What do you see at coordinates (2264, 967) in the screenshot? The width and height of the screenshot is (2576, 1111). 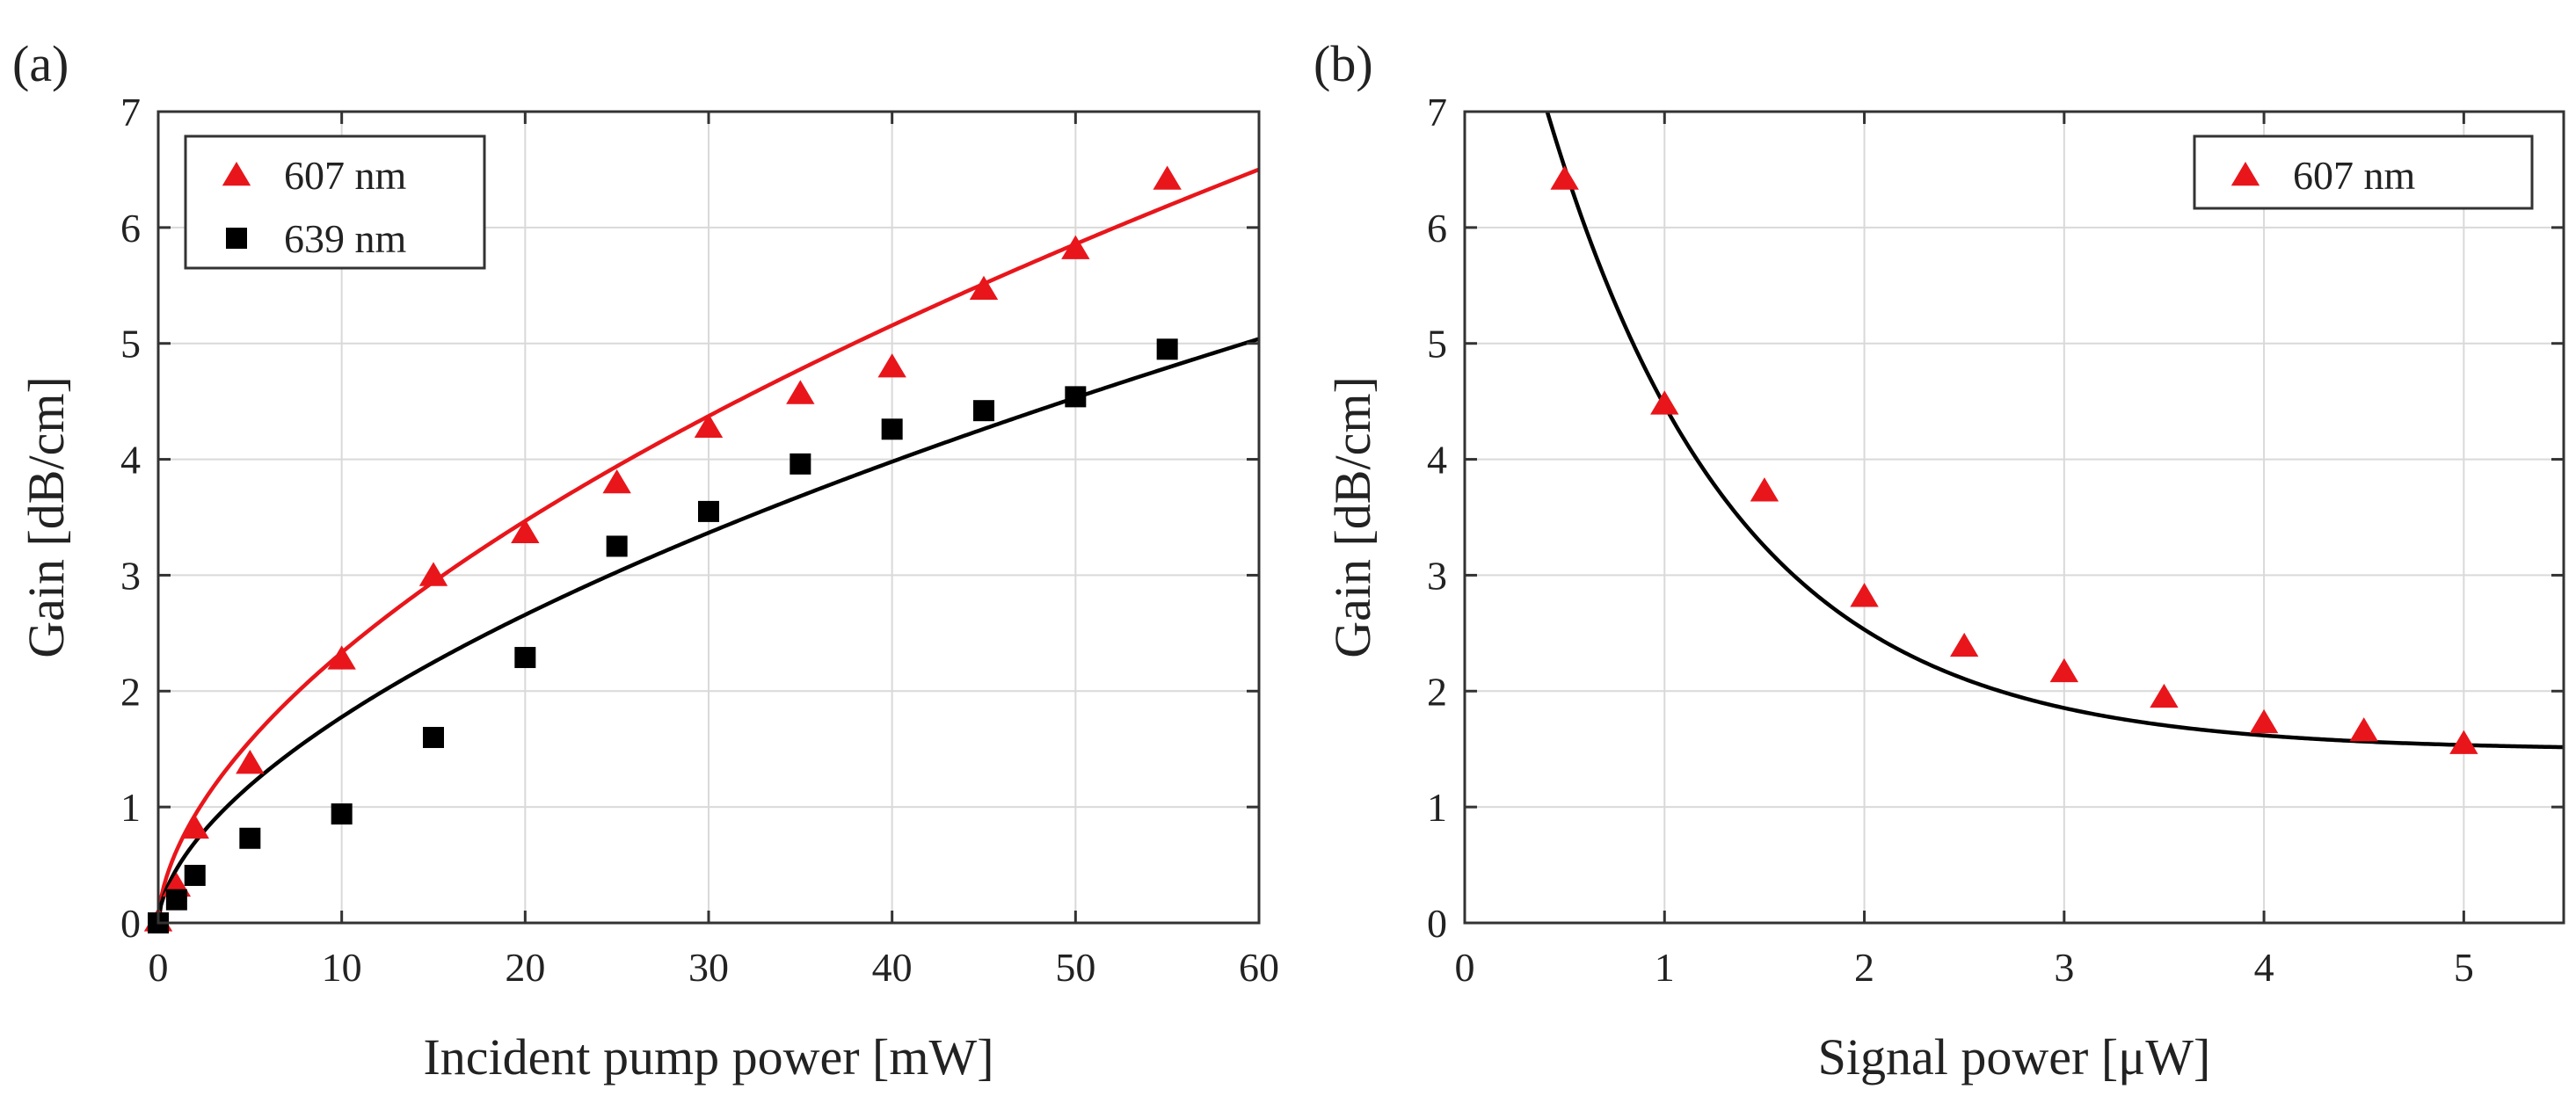 I see `x-tick-label: 4` at bounding box center [2264, 967].